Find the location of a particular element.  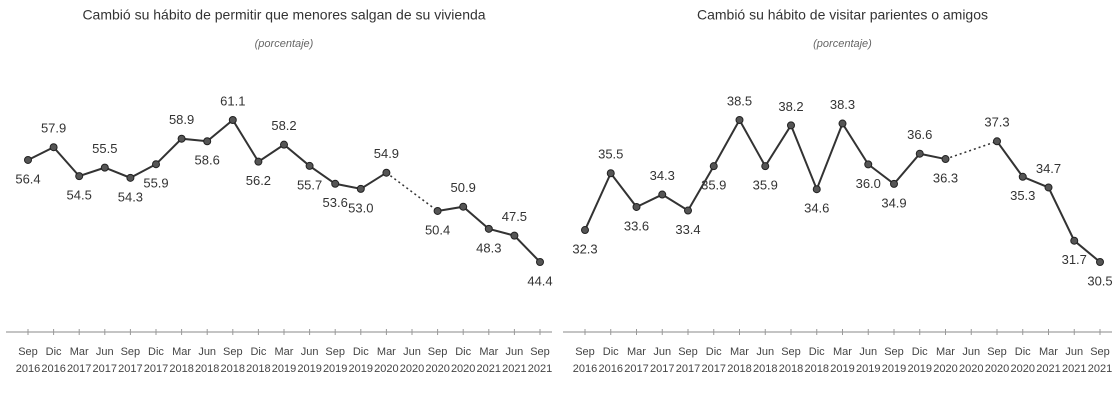

x-tick-label: Mar 2021 is located at coordinates (1048, 360).